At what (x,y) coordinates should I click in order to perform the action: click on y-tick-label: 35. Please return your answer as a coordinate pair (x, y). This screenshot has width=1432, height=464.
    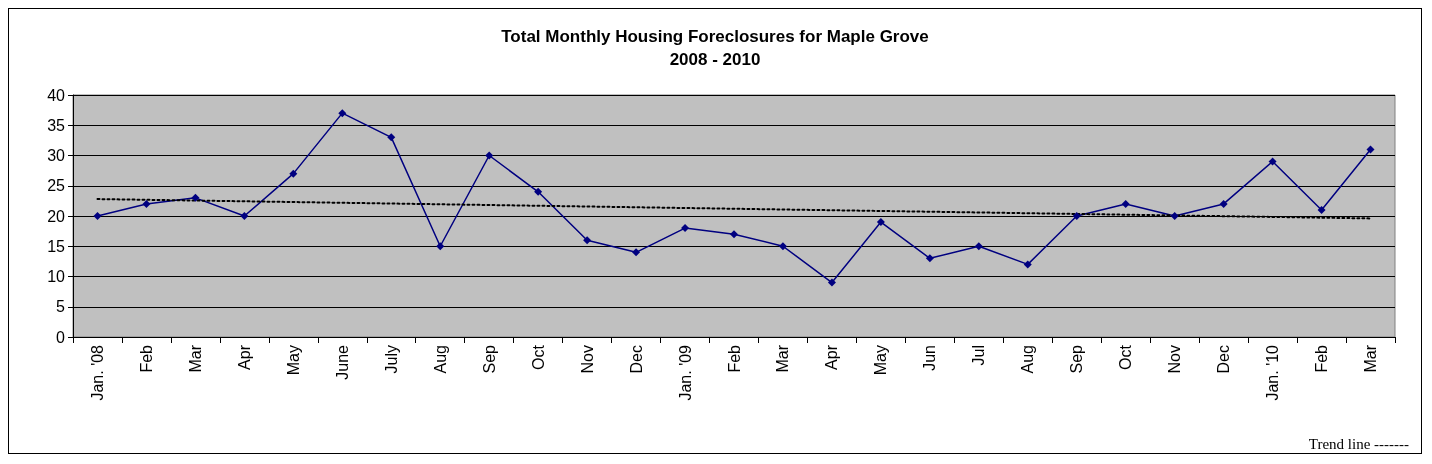
    Looking at the image, I should click on (56, 125).